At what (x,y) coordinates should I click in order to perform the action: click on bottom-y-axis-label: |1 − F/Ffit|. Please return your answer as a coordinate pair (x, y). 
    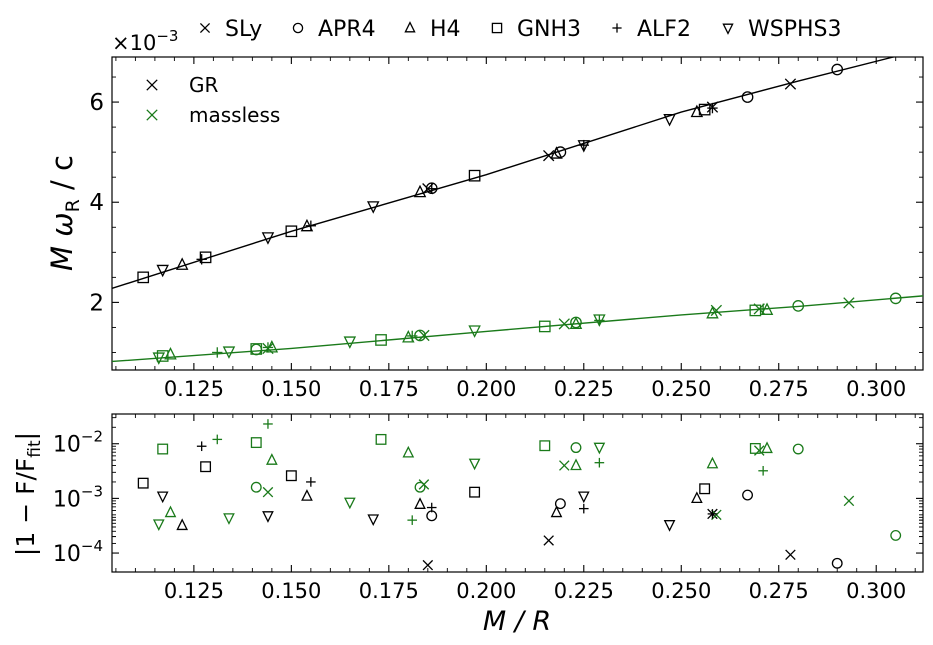
    Looking at the image, I should click on (28, 494).